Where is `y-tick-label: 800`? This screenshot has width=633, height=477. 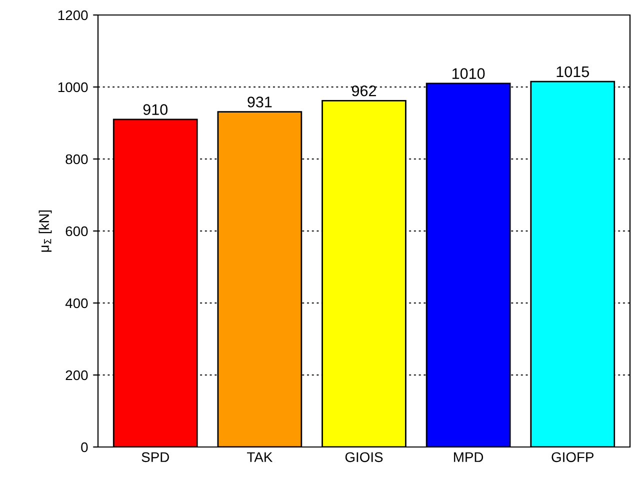
y-tick-label: 800 is located at coordinates (77, 159).